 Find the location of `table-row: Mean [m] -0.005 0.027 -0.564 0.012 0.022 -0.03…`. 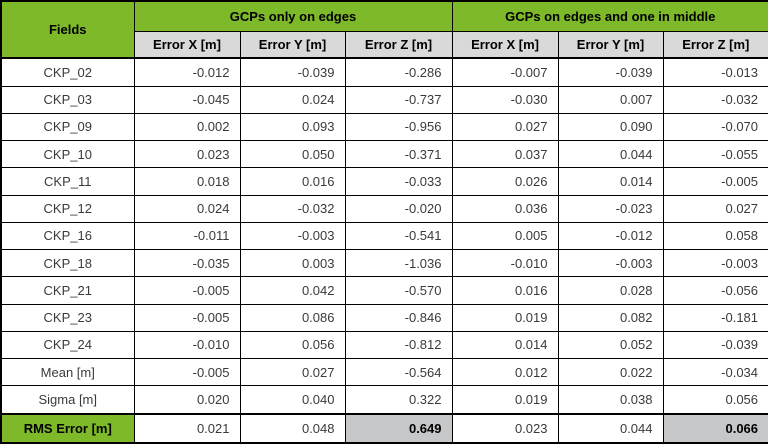

table-row: Mean [m] -0.005 0.027 -0.564 0.012 0.022 -0.03… is located at coordinates (384, 372).